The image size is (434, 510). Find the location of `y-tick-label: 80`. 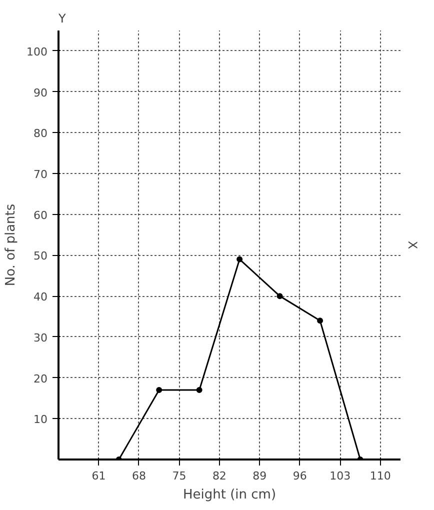

y-tick-label: 80 is located at coordinates (41, 133).